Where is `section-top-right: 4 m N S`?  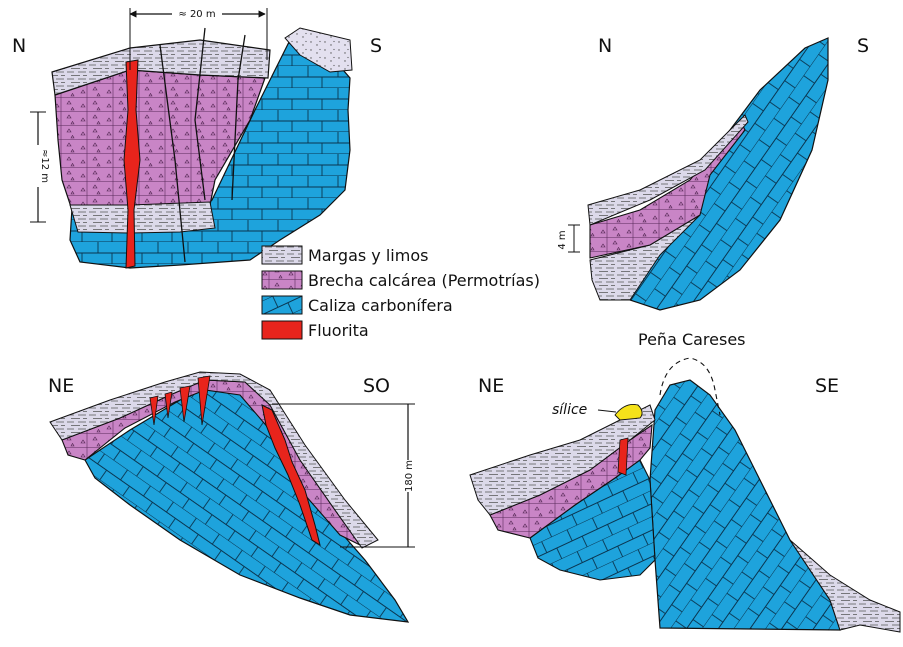
section-top-right: 4 m N S is located at coordinates (713, 173).